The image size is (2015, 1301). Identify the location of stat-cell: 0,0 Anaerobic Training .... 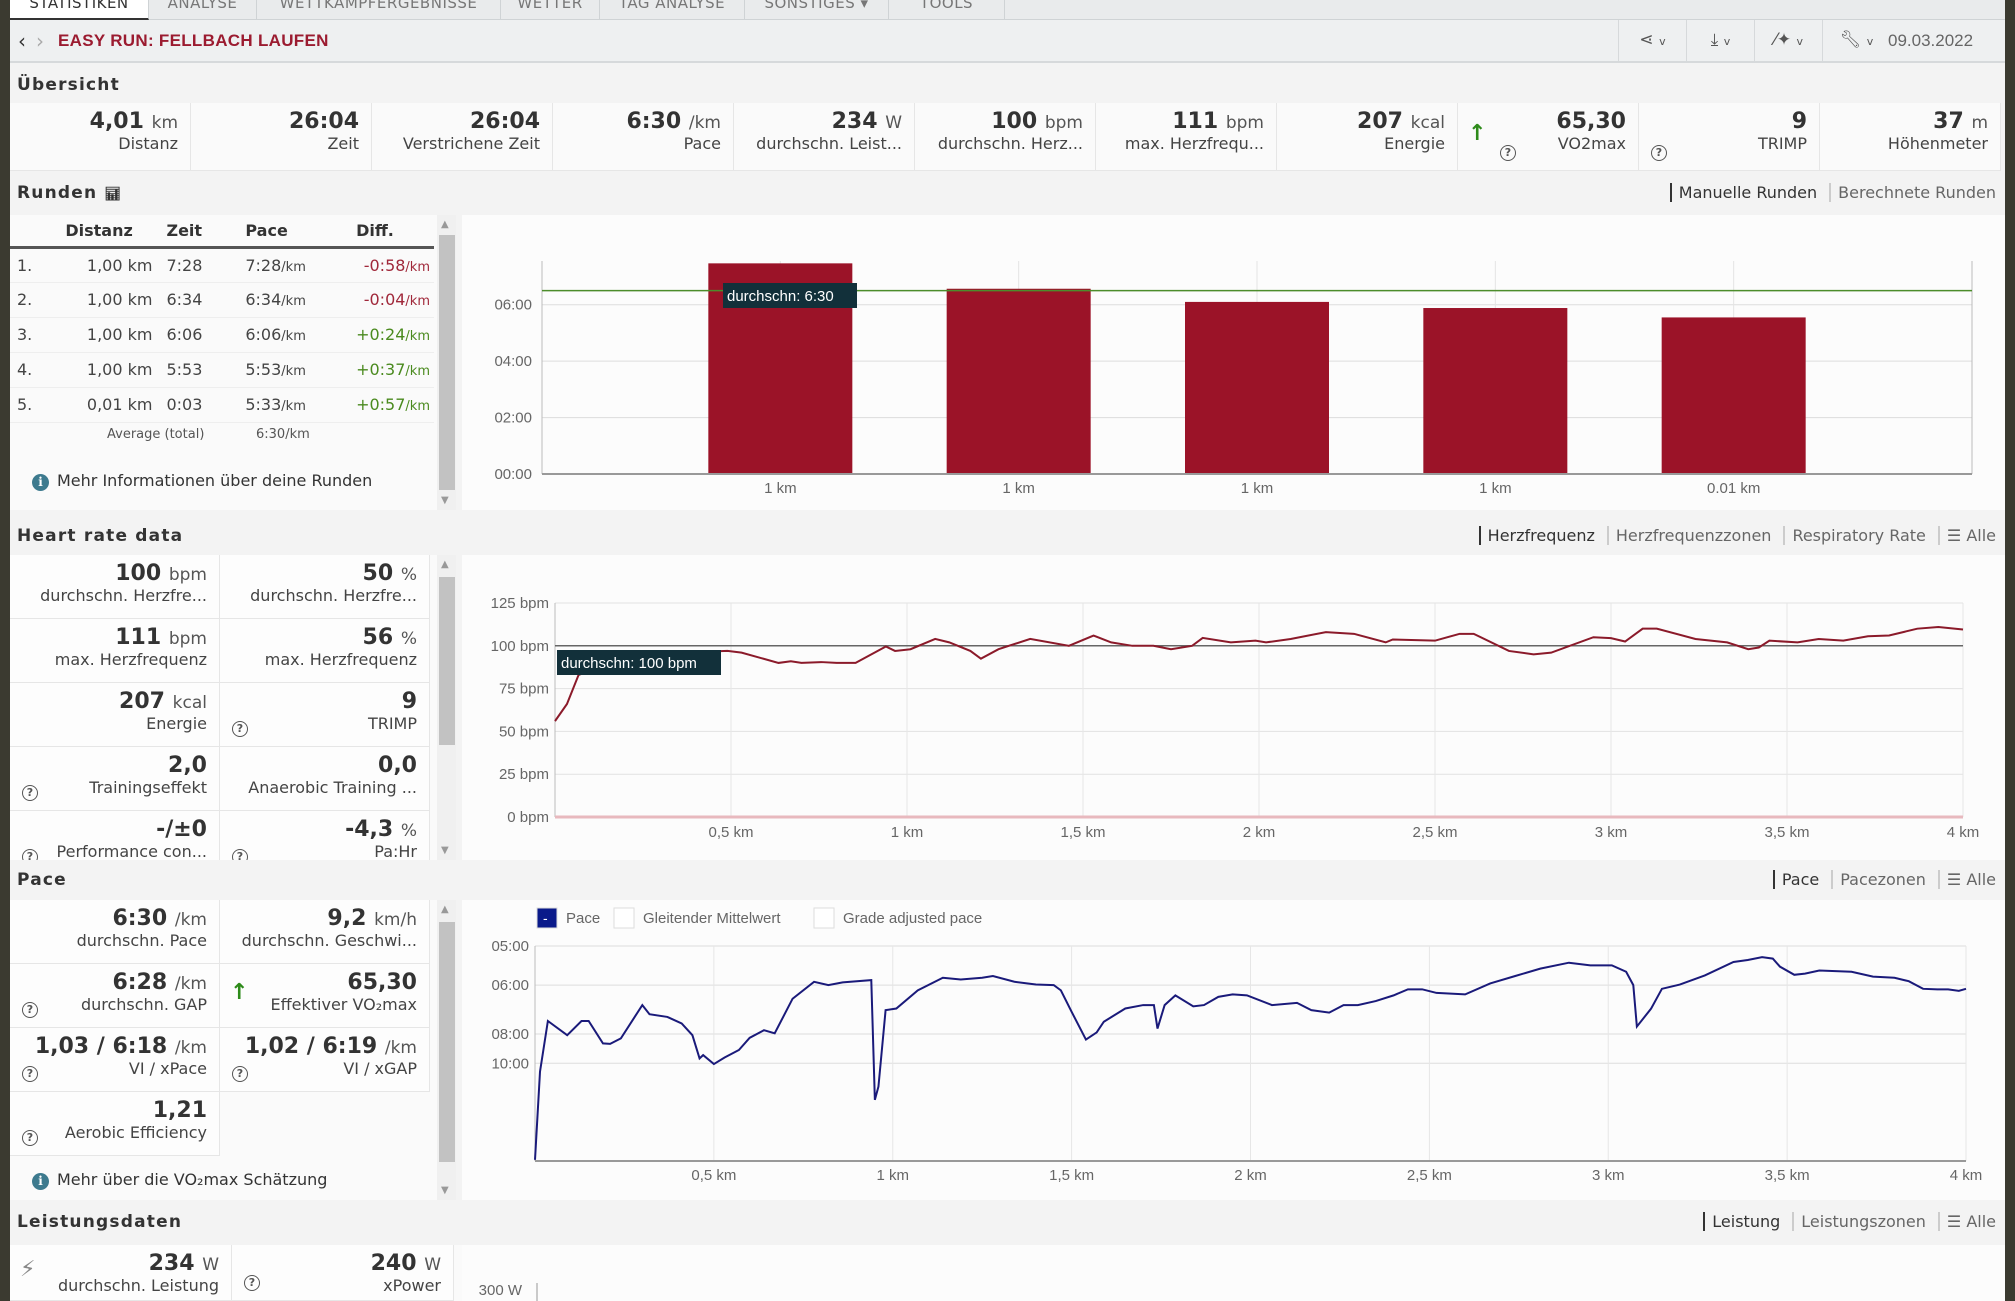
(325, 779).